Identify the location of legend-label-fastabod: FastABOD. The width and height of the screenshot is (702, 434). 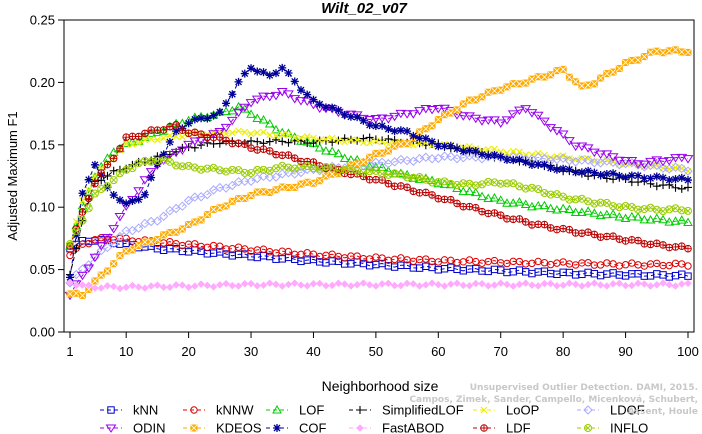
(413, 427).